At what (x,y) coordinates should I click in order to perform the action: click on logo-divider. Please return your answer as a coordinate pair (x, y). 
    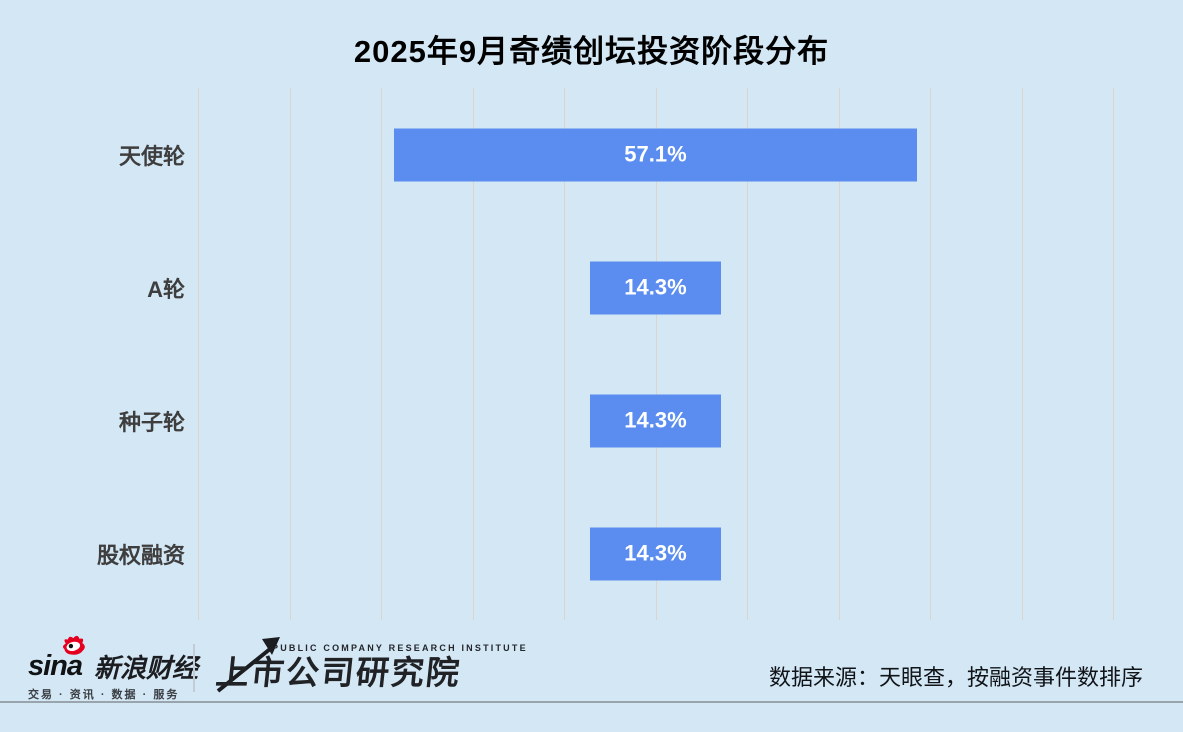
    Looking at the image, I should click on (194, 668).